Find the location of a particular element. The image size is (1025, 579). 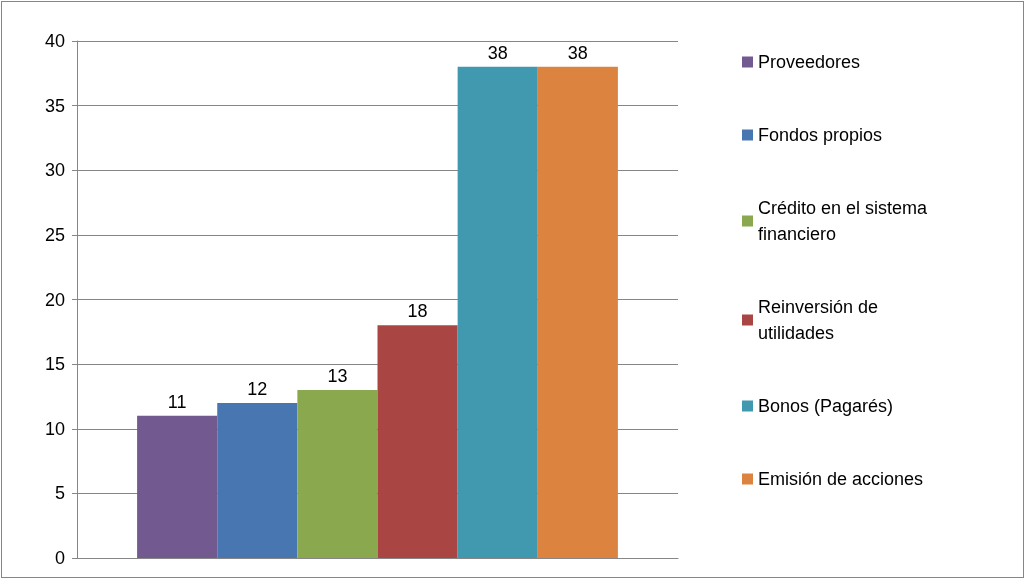

data-label: 11 is located at coordinates (177, 401).